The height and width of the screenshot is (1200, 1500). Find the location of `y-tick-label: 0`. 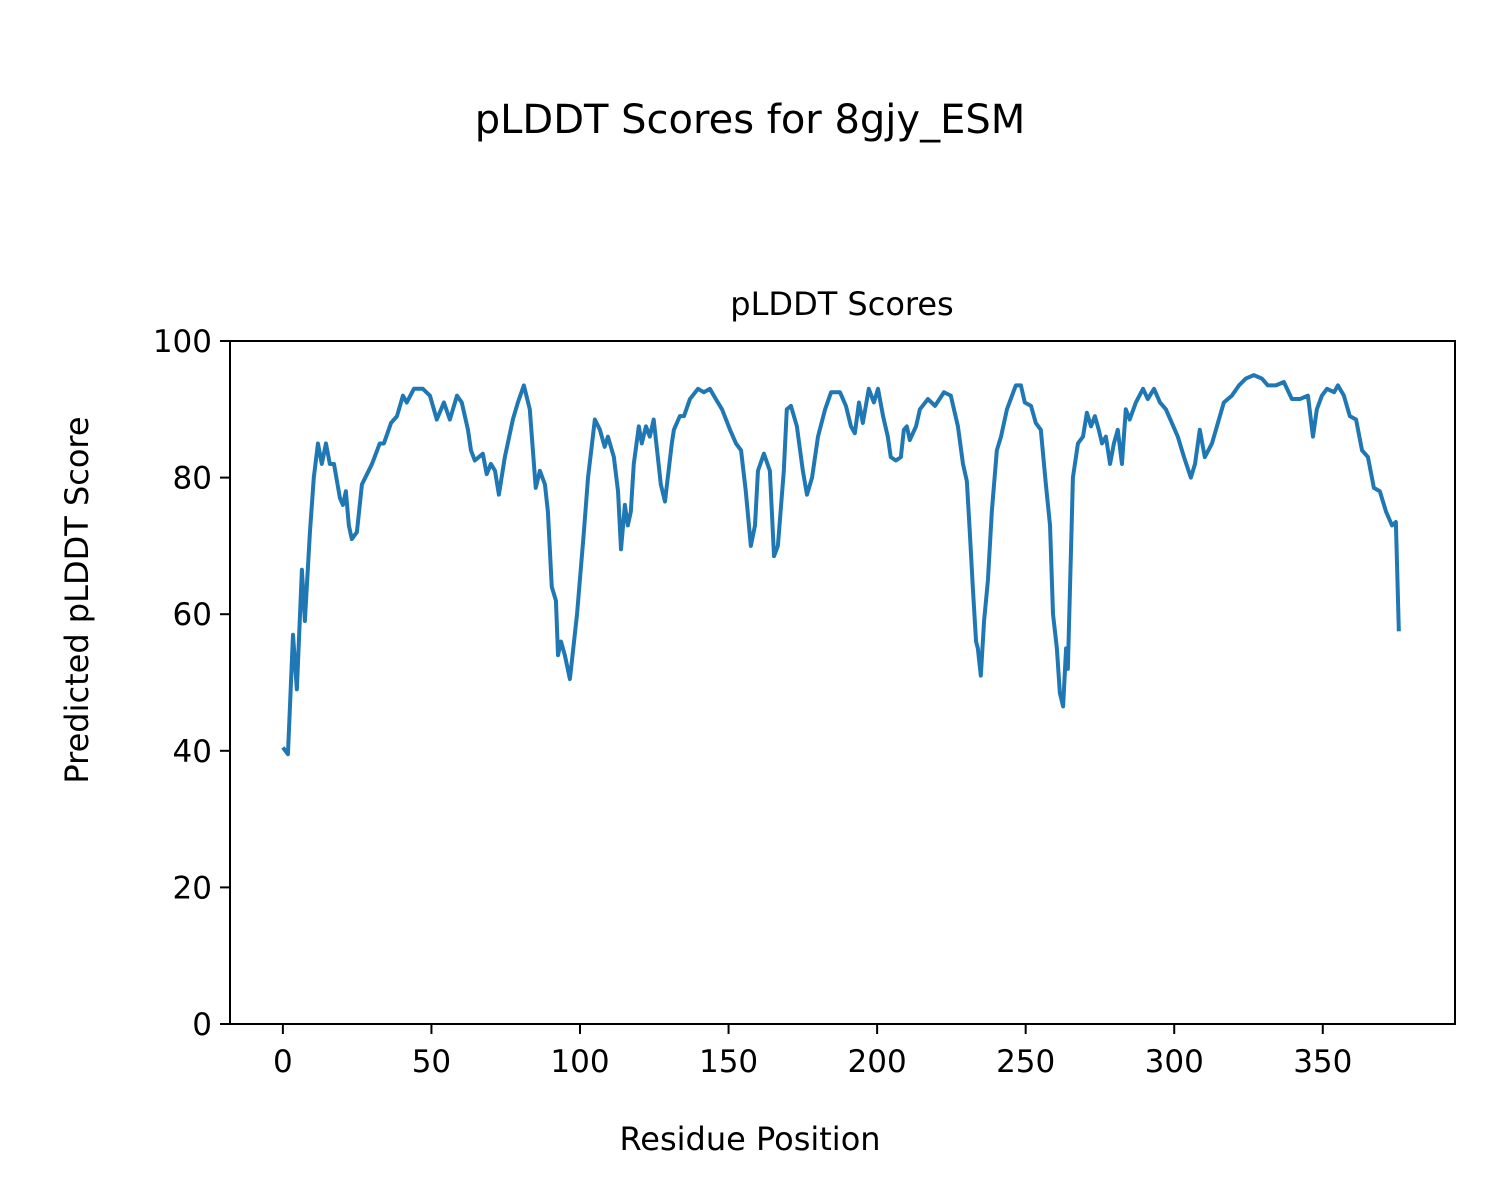

y-tick-label: 0 is located at coordinates (202, 1025).